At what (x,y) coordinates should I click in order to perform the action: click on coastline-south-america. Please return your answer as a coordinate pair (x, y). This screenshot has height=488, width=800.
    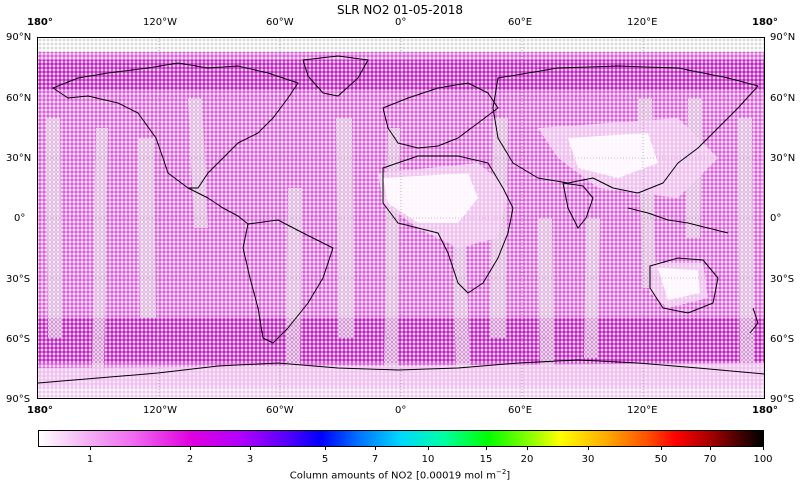
    Looking at the image, I should click on (288, 281).